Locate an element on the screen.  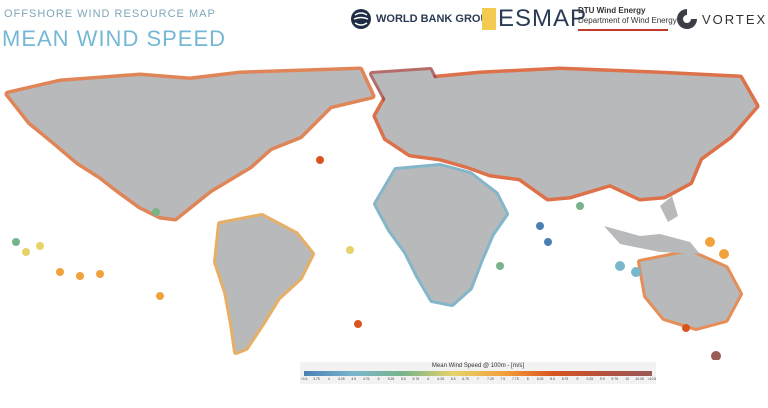
vortex-logo: VORTEX is located at coordinates (721, 19).